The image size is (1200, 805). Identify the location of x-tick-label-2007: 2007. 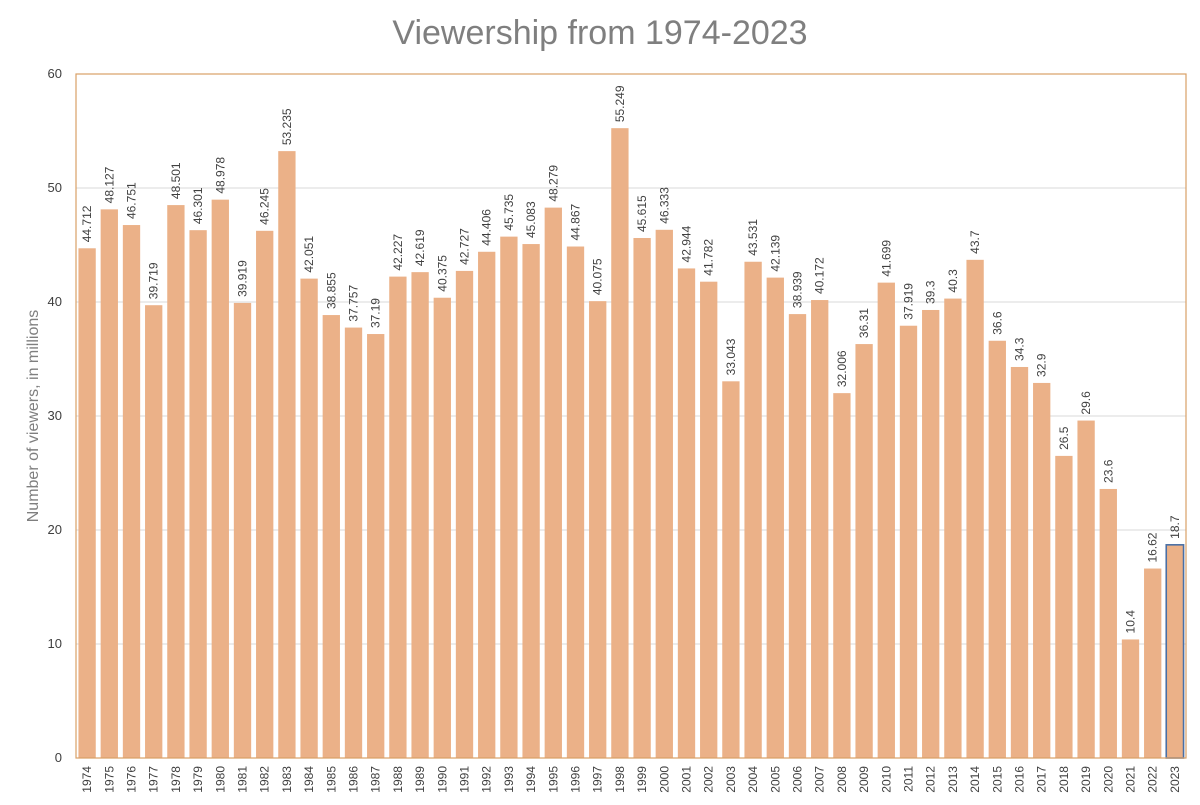
(820, 779).